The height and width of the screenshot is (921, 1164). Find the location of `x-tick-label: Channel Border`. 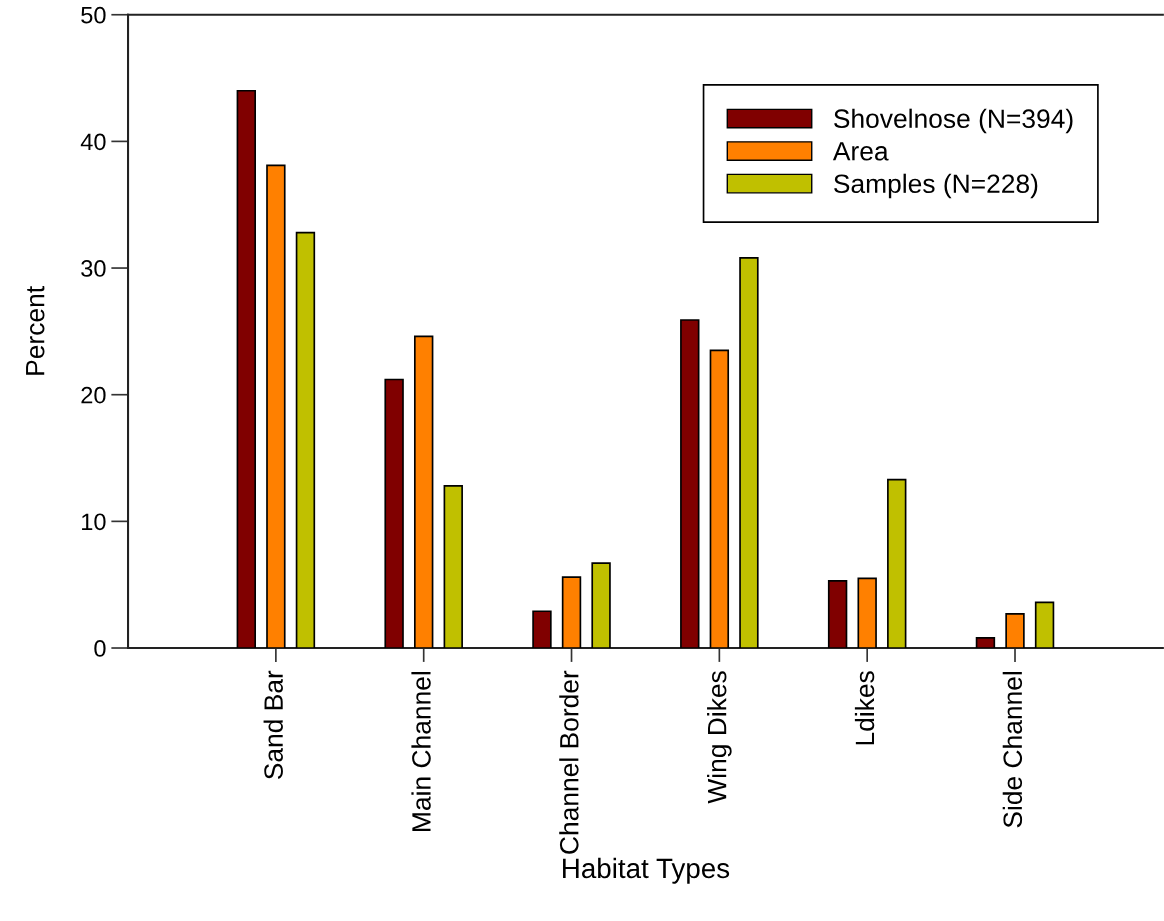

x-tick-label: Channel Border is located at coordinates (569, 762).